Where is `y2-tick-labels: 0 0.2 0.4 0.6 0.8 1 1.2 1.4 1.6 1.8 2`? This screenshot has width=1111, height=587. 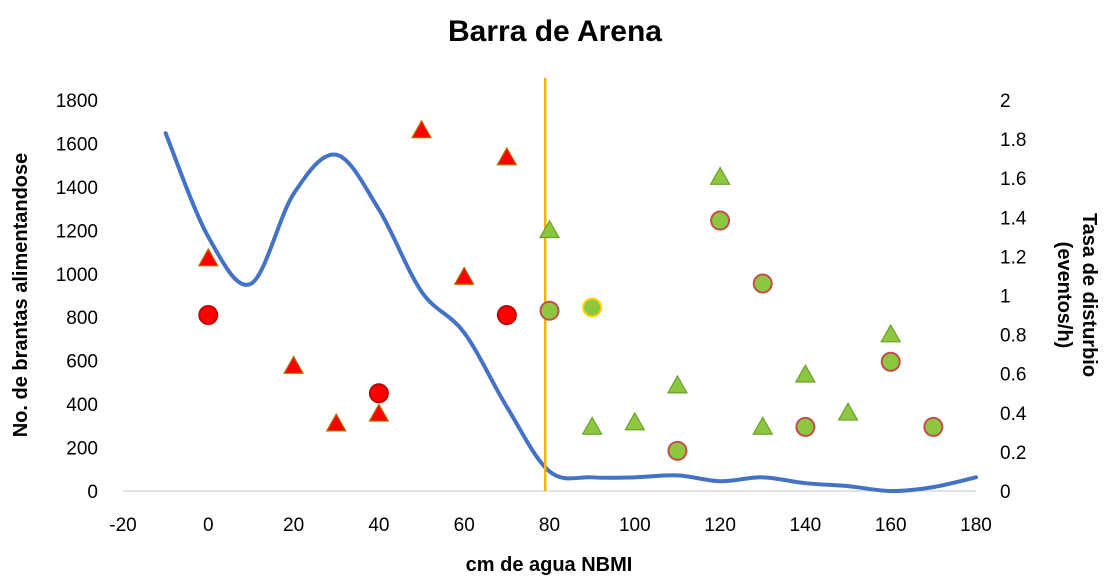 y2-tick-labels: 0 0.2 0.4 0.6 0.8 1 1.2 1.4 1.6 1.8 2 is located at coordinates (1013, 297).